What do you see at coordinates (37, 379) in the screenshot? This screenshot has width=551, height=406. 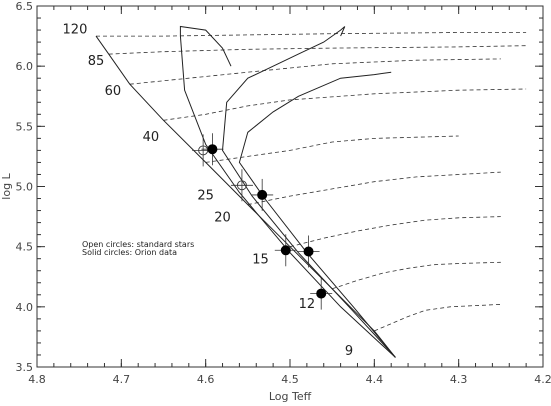 I see `x-tick-label: 4.8` at bounding box center [37, 379].